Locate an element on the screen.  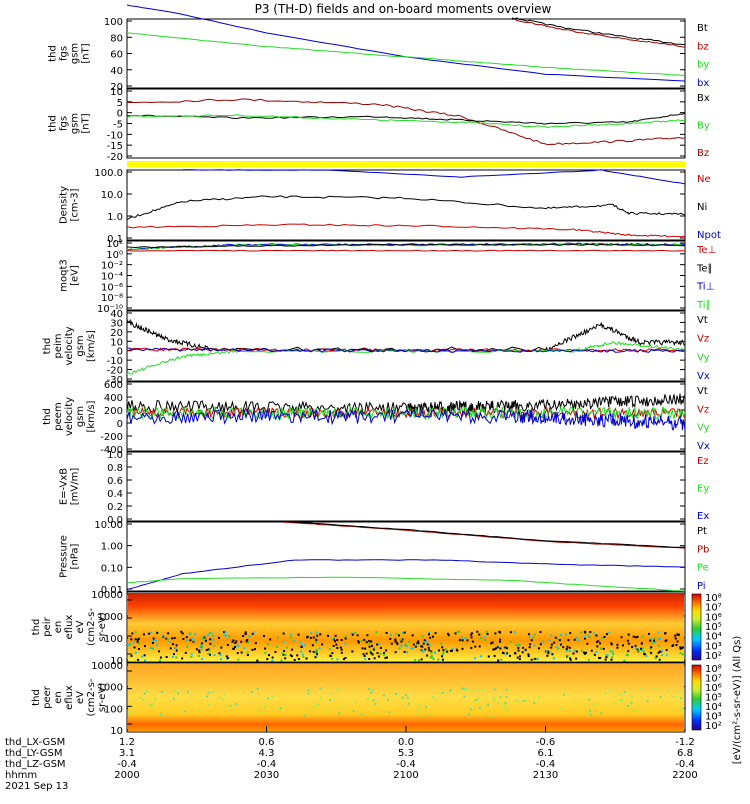
y-tick-label: 0.8 is located at coordinates (115, 468).